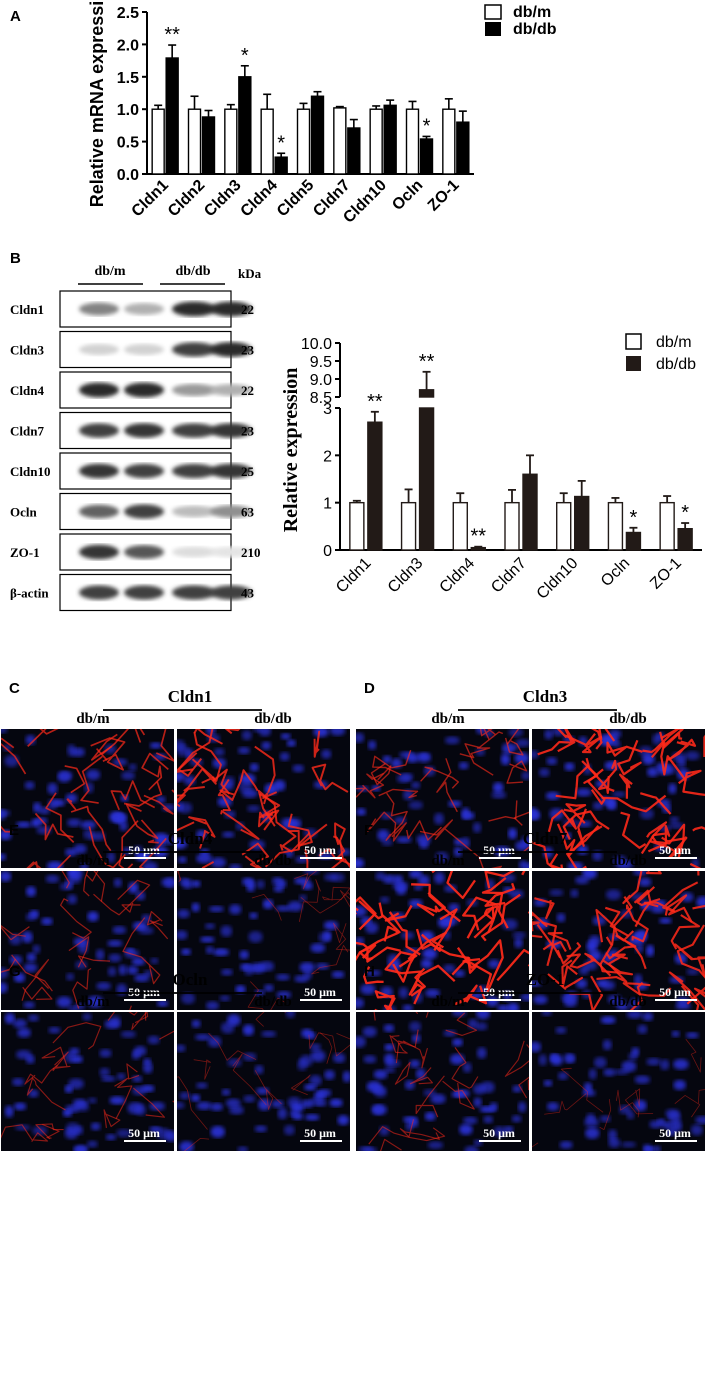 The image size is (709, 1383). What do you see at coordinates (128, 143) in the screenshot?
I see `a-y-tick-label: 0.5` at bounding box center [128, 143].